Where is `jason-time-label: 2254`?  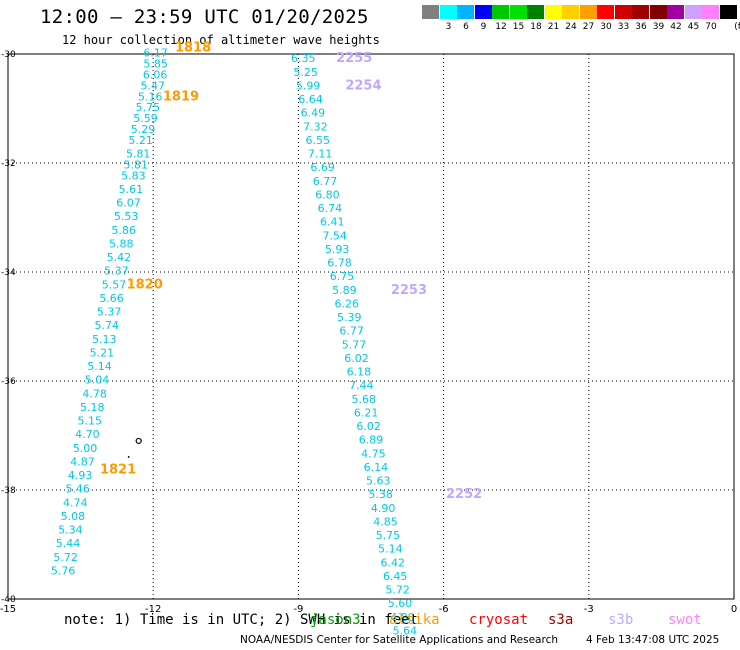 jason-time-label: 2254 is located at coordinates (363, 85).